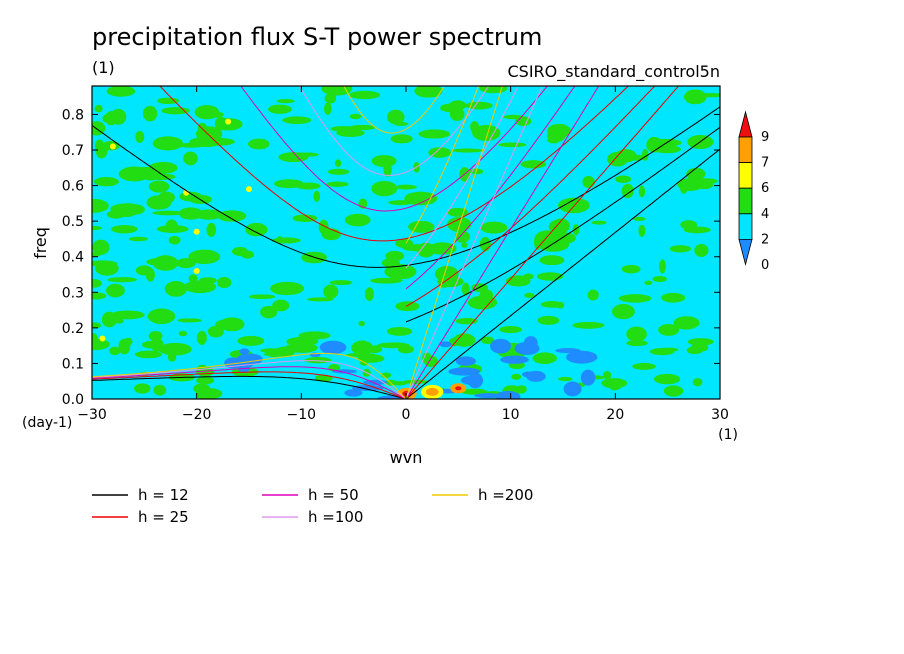 The width and height of the screenshot is (904, 654). Describe the element at coordinates (765, 188) in the screenshot. I see `colorbar-label: 6` at that location.